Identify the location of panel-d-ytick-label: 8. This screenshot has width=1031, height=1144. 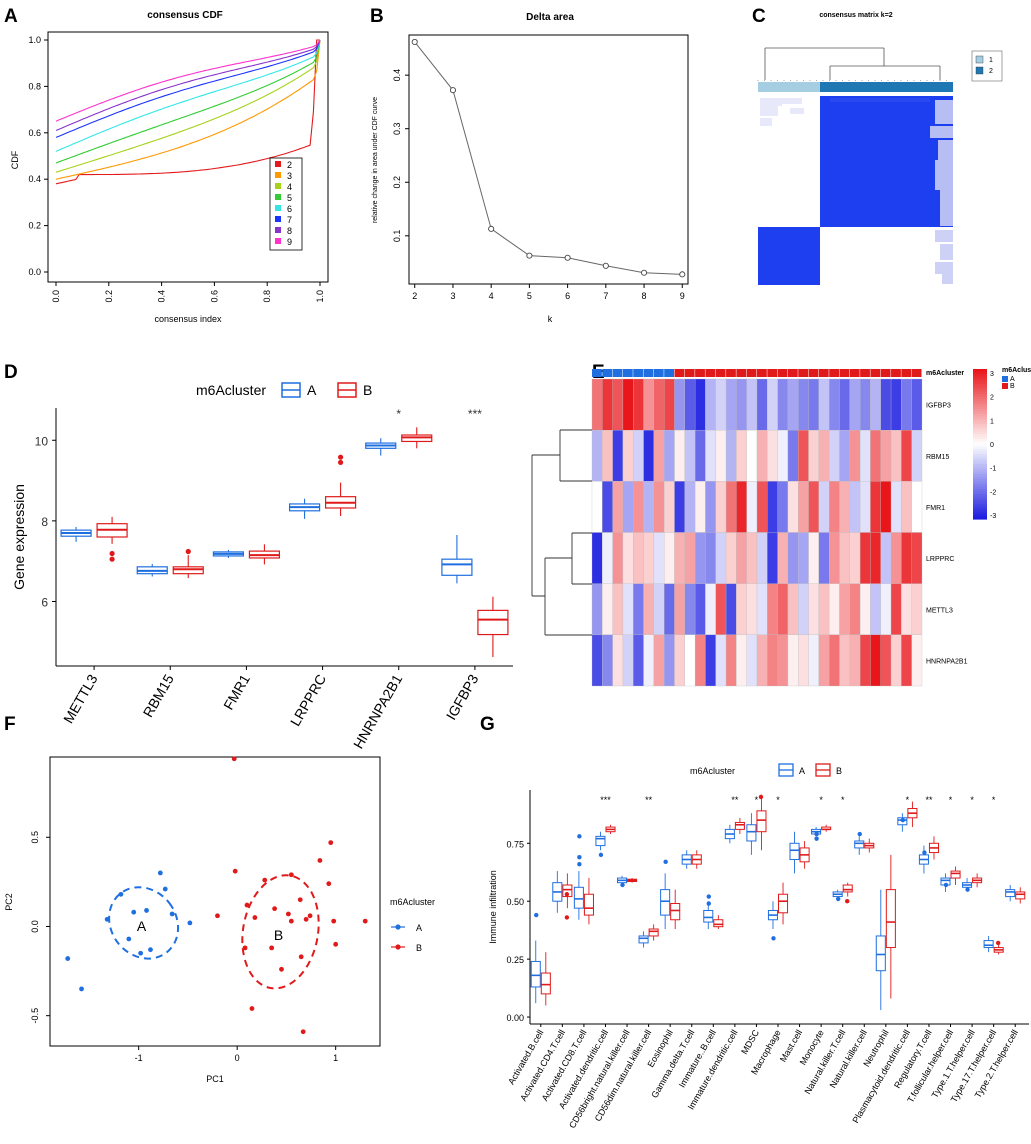
(44, 522).